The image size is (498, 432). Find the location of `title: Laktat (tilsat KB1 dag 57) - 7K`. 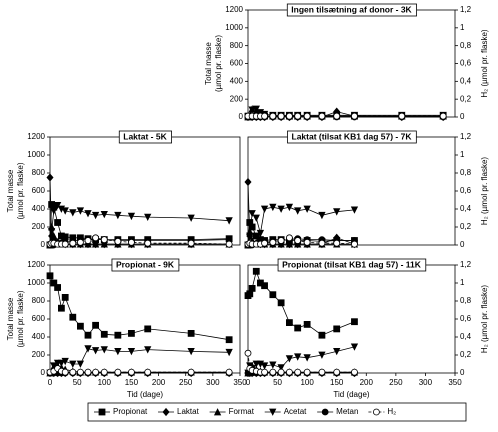

title: Laktat (tilsat KB1 dag 57) - 7K is located at coordinates (352, 136).